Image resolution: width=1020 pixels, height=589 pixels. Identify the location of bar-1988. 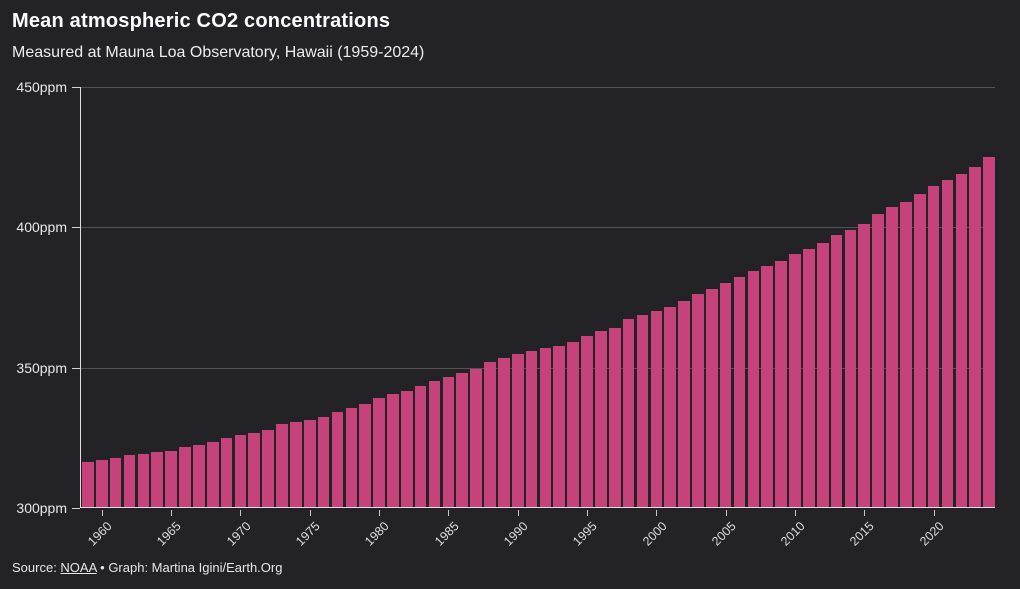
(490, 434).